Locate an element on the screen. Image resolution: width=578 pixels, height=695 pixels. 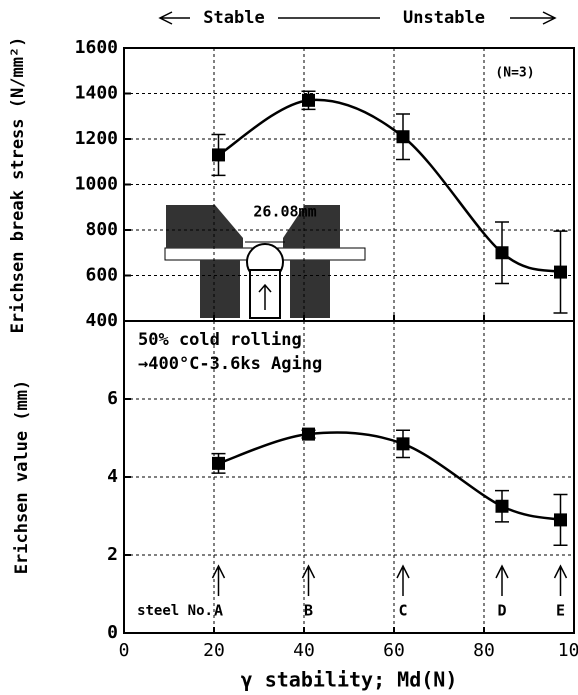
inset-label: 26.08mm is located at coordinates (284, 212).